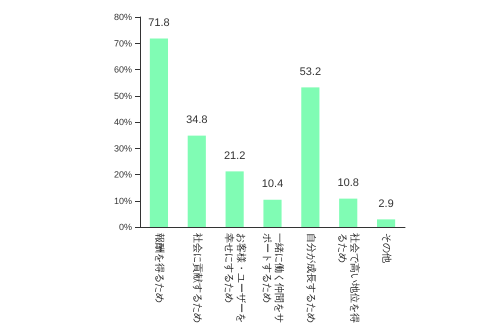 The height and width of the screenshot is (333, 500). I want to click on y-tick-label: 80%, so click(123, 17).